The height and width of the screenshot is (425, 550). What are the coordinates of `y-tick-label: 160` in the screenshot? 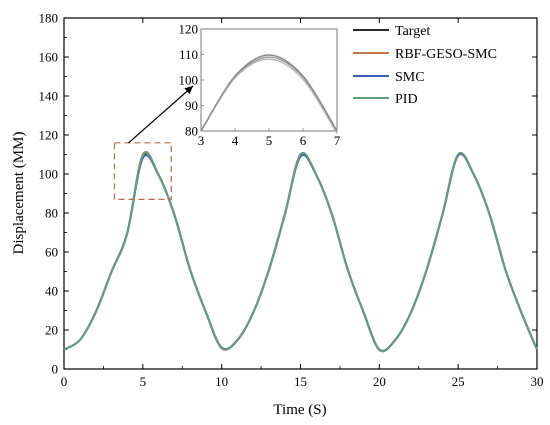 It's located at (49, 57).